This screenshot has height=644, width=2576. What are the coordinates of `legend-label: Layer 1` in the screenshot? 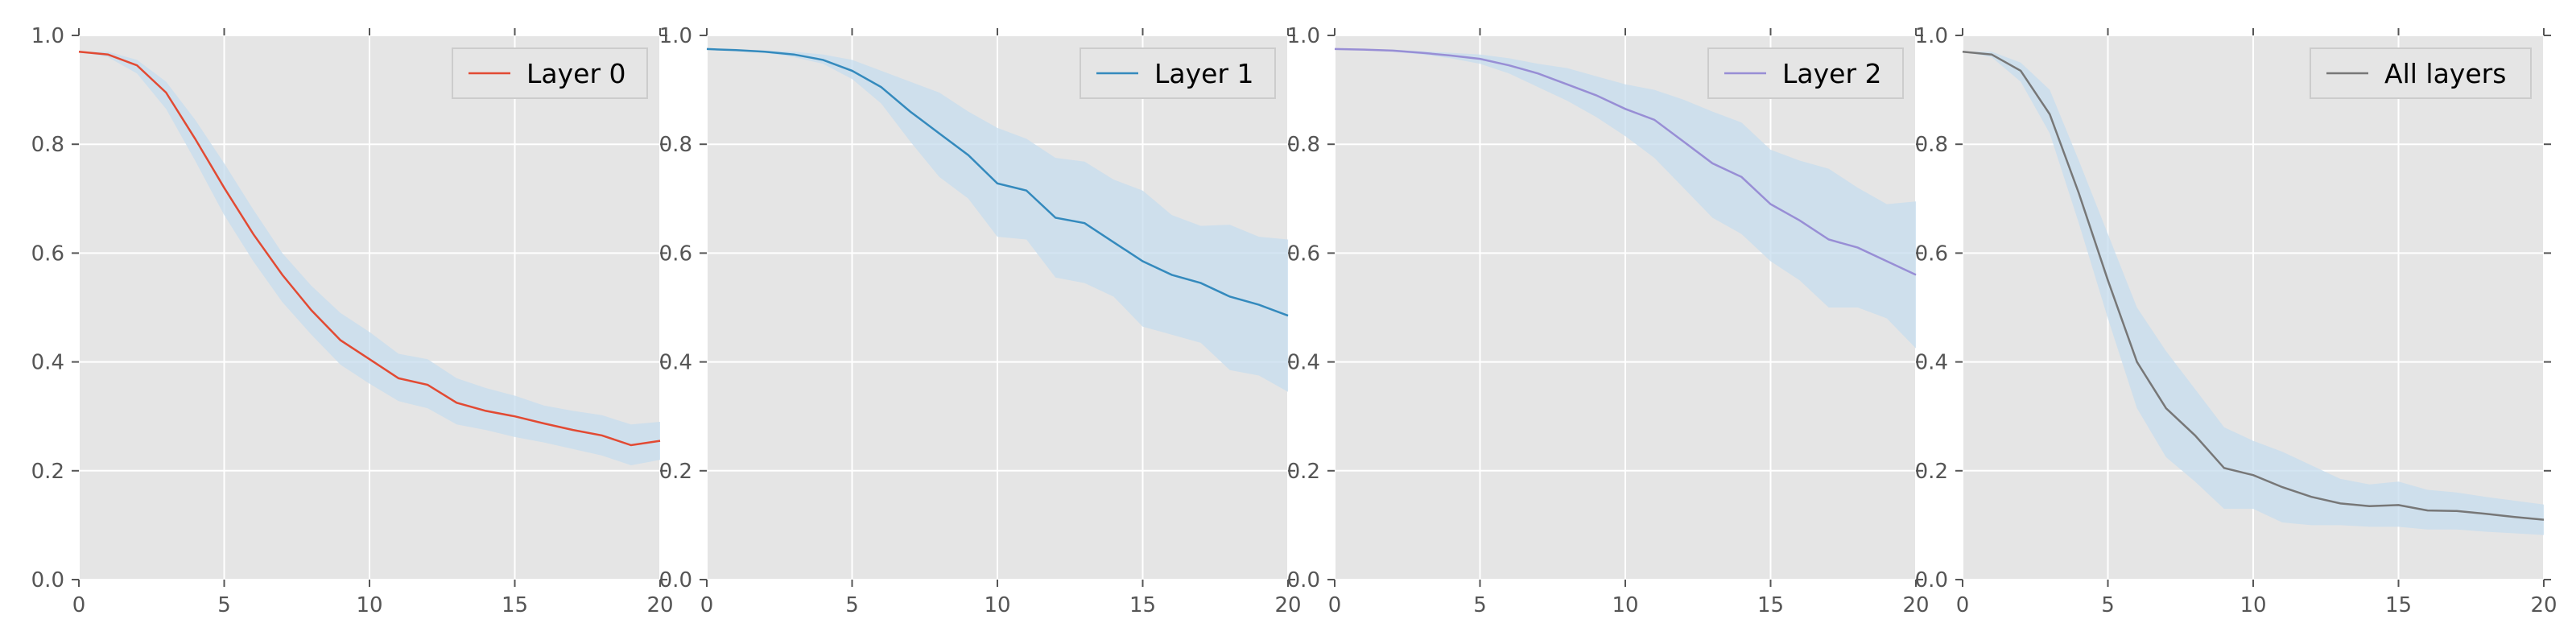 It's located at (1204, 73).